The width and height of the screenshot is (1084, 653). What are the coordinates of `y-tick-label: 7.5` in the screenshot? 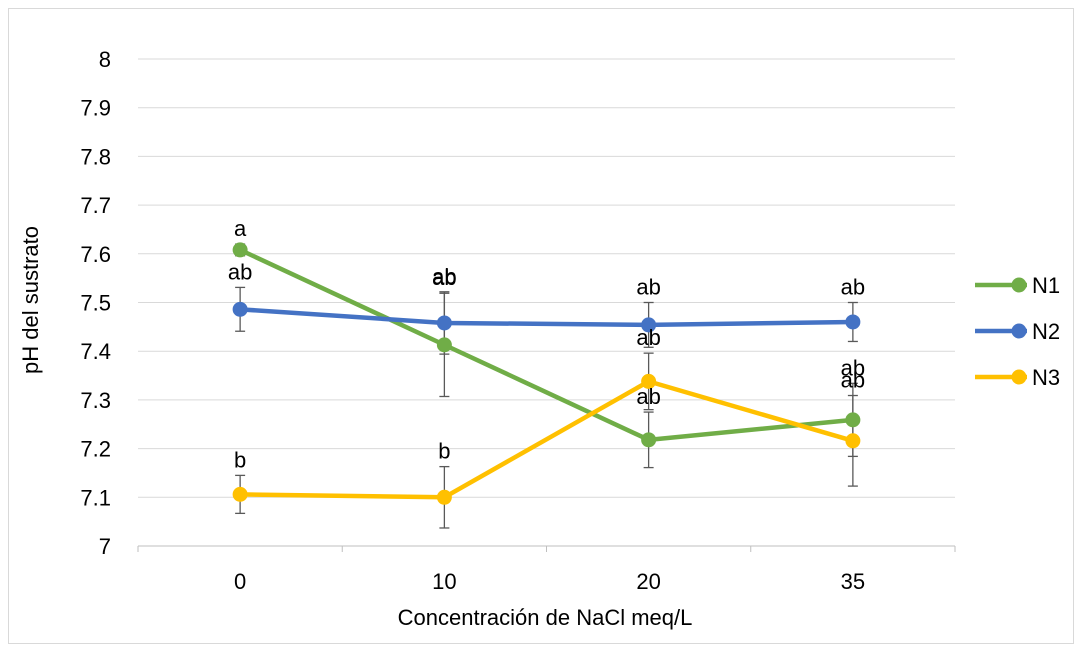 It's located at (95, 303).